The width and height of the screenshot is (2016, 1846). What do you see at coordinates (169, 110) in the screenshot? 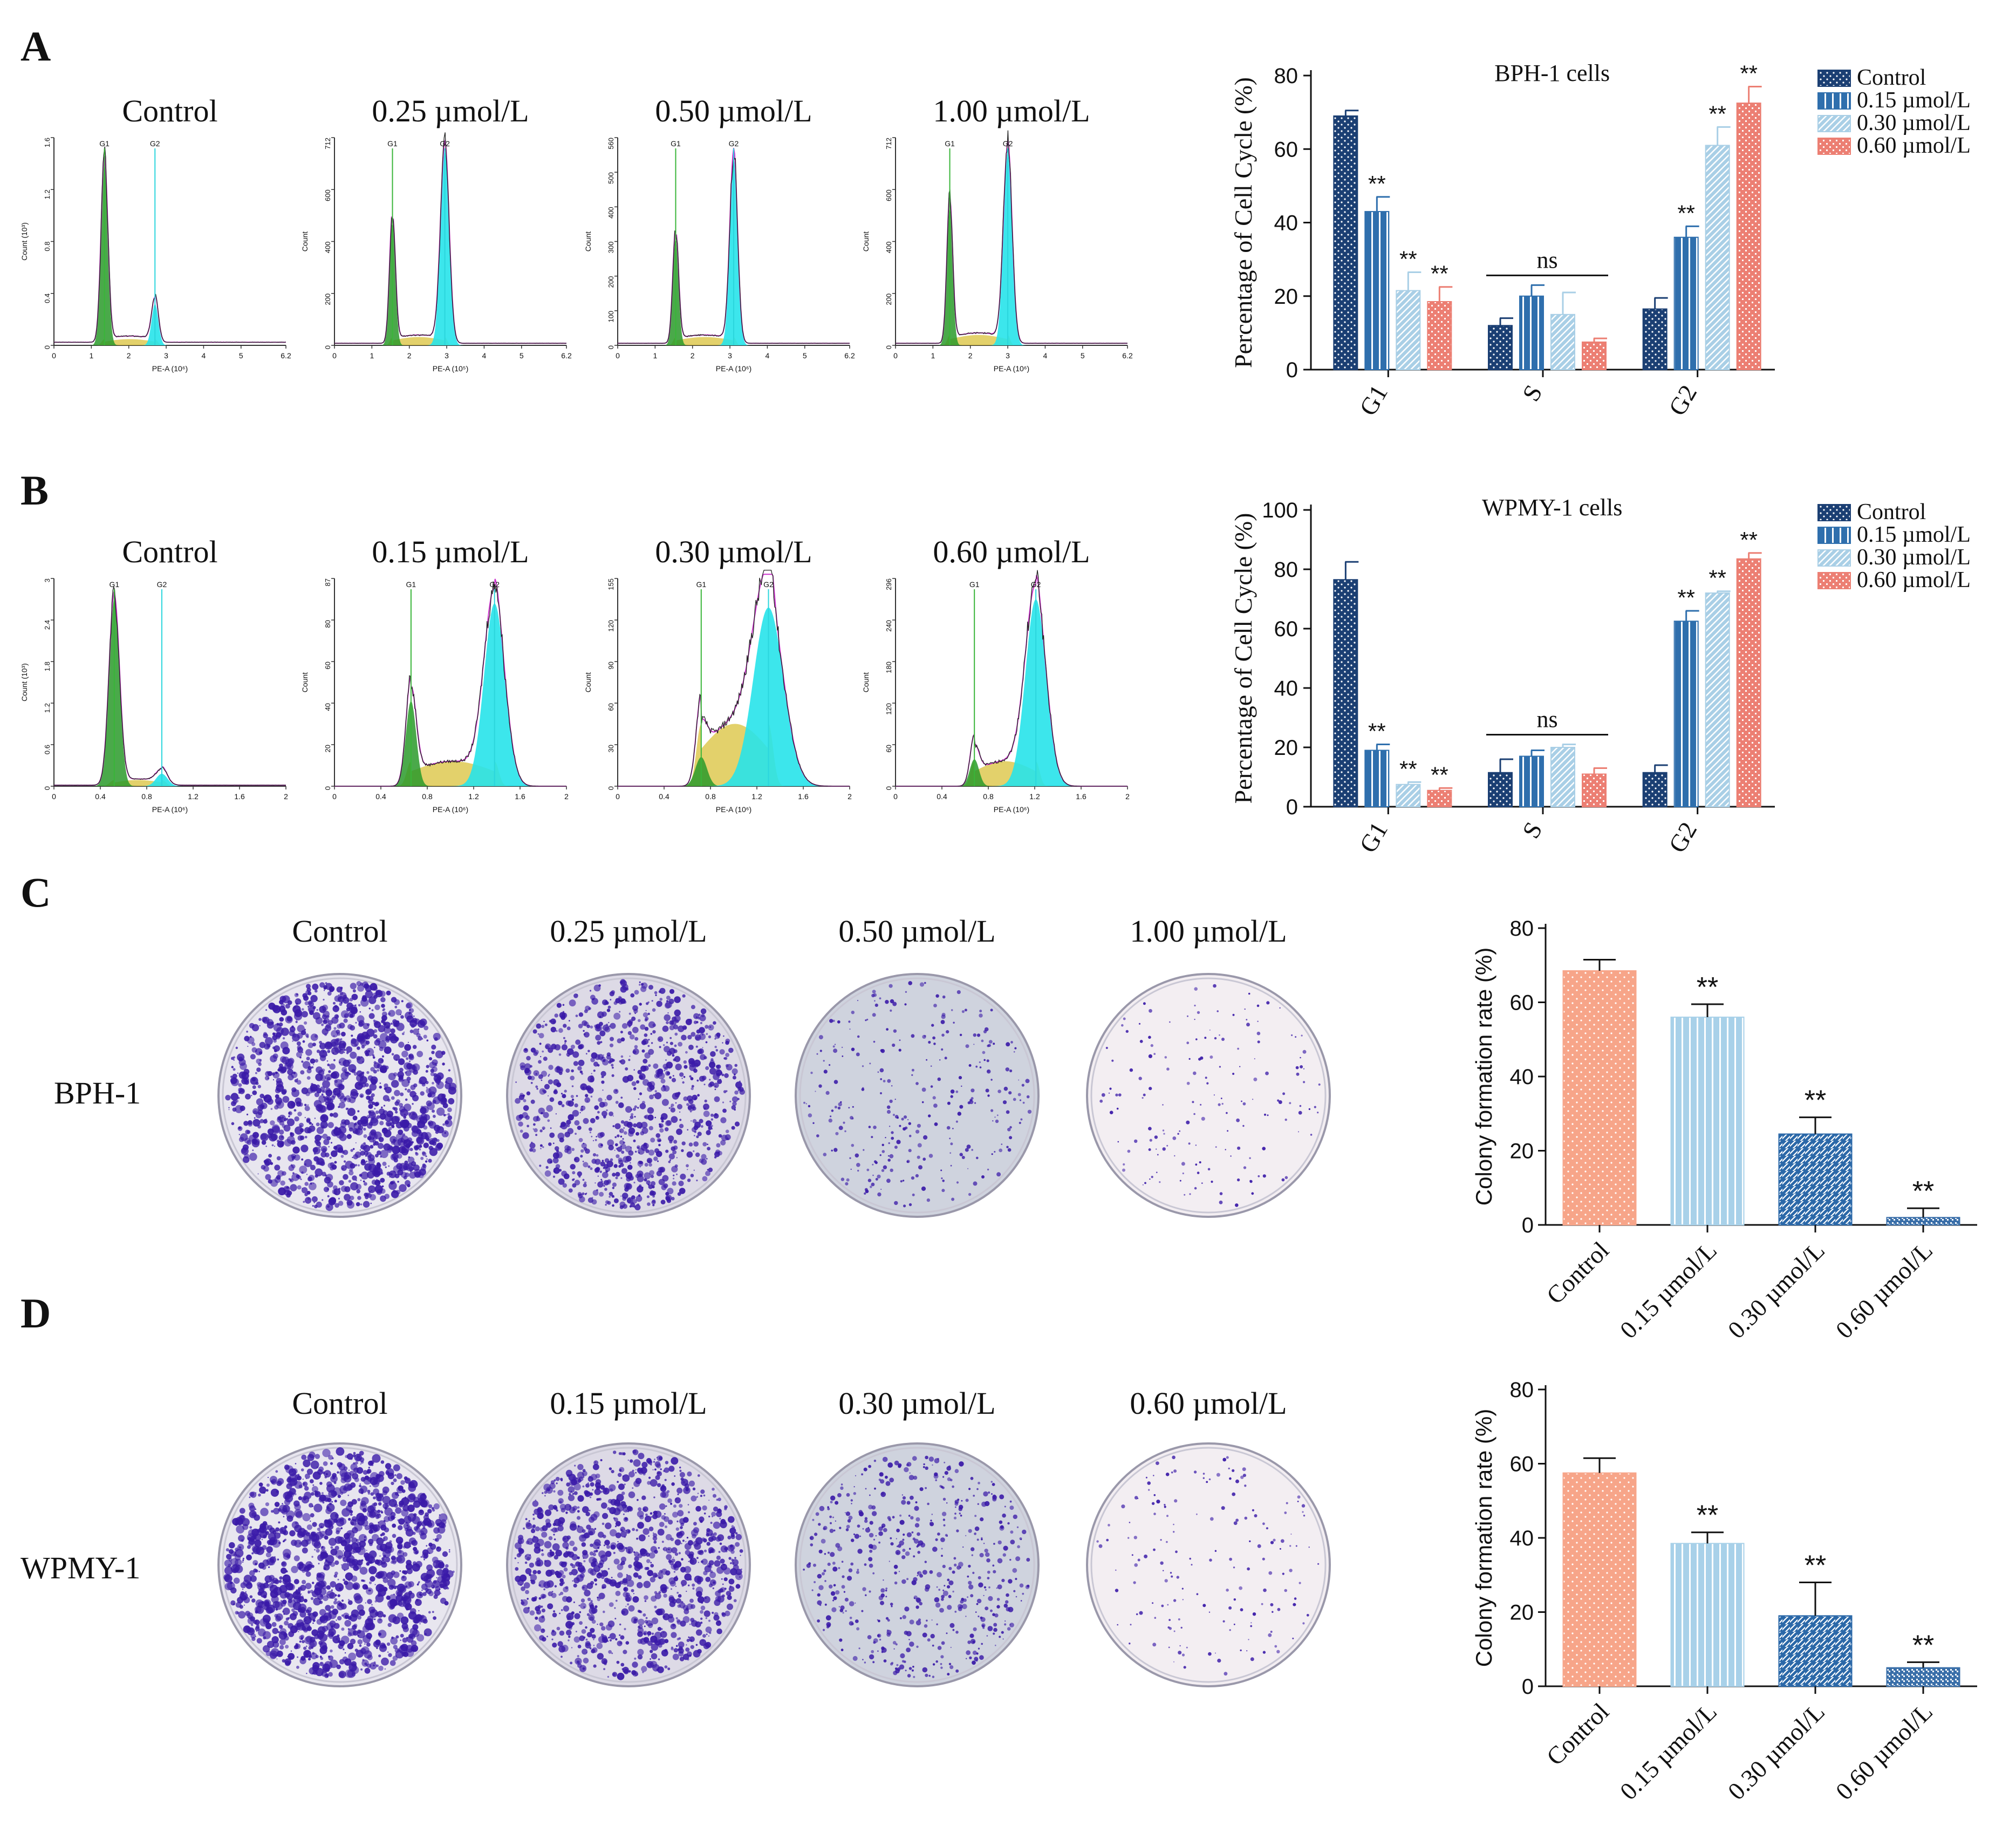
I see `flow-title: Control` at bounding box center [169, 110].